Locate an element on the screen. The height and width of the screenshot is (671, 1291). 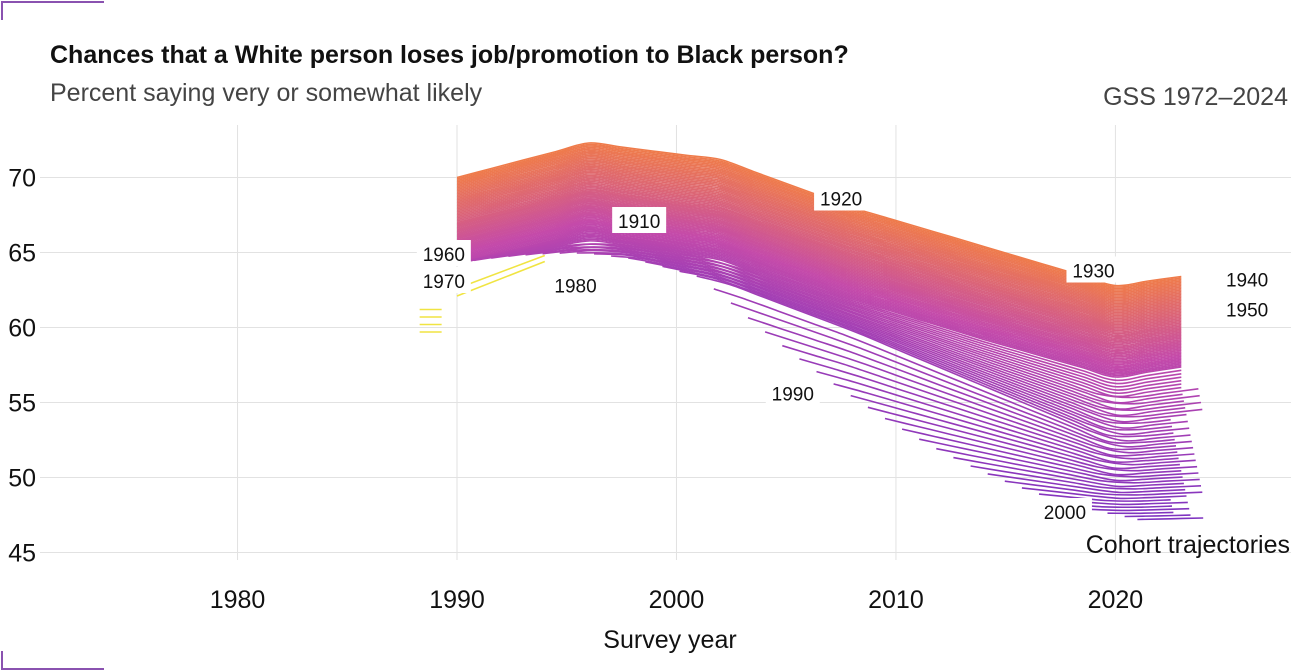
cohort-label: 1950 is located at coordinates (1247, 311).